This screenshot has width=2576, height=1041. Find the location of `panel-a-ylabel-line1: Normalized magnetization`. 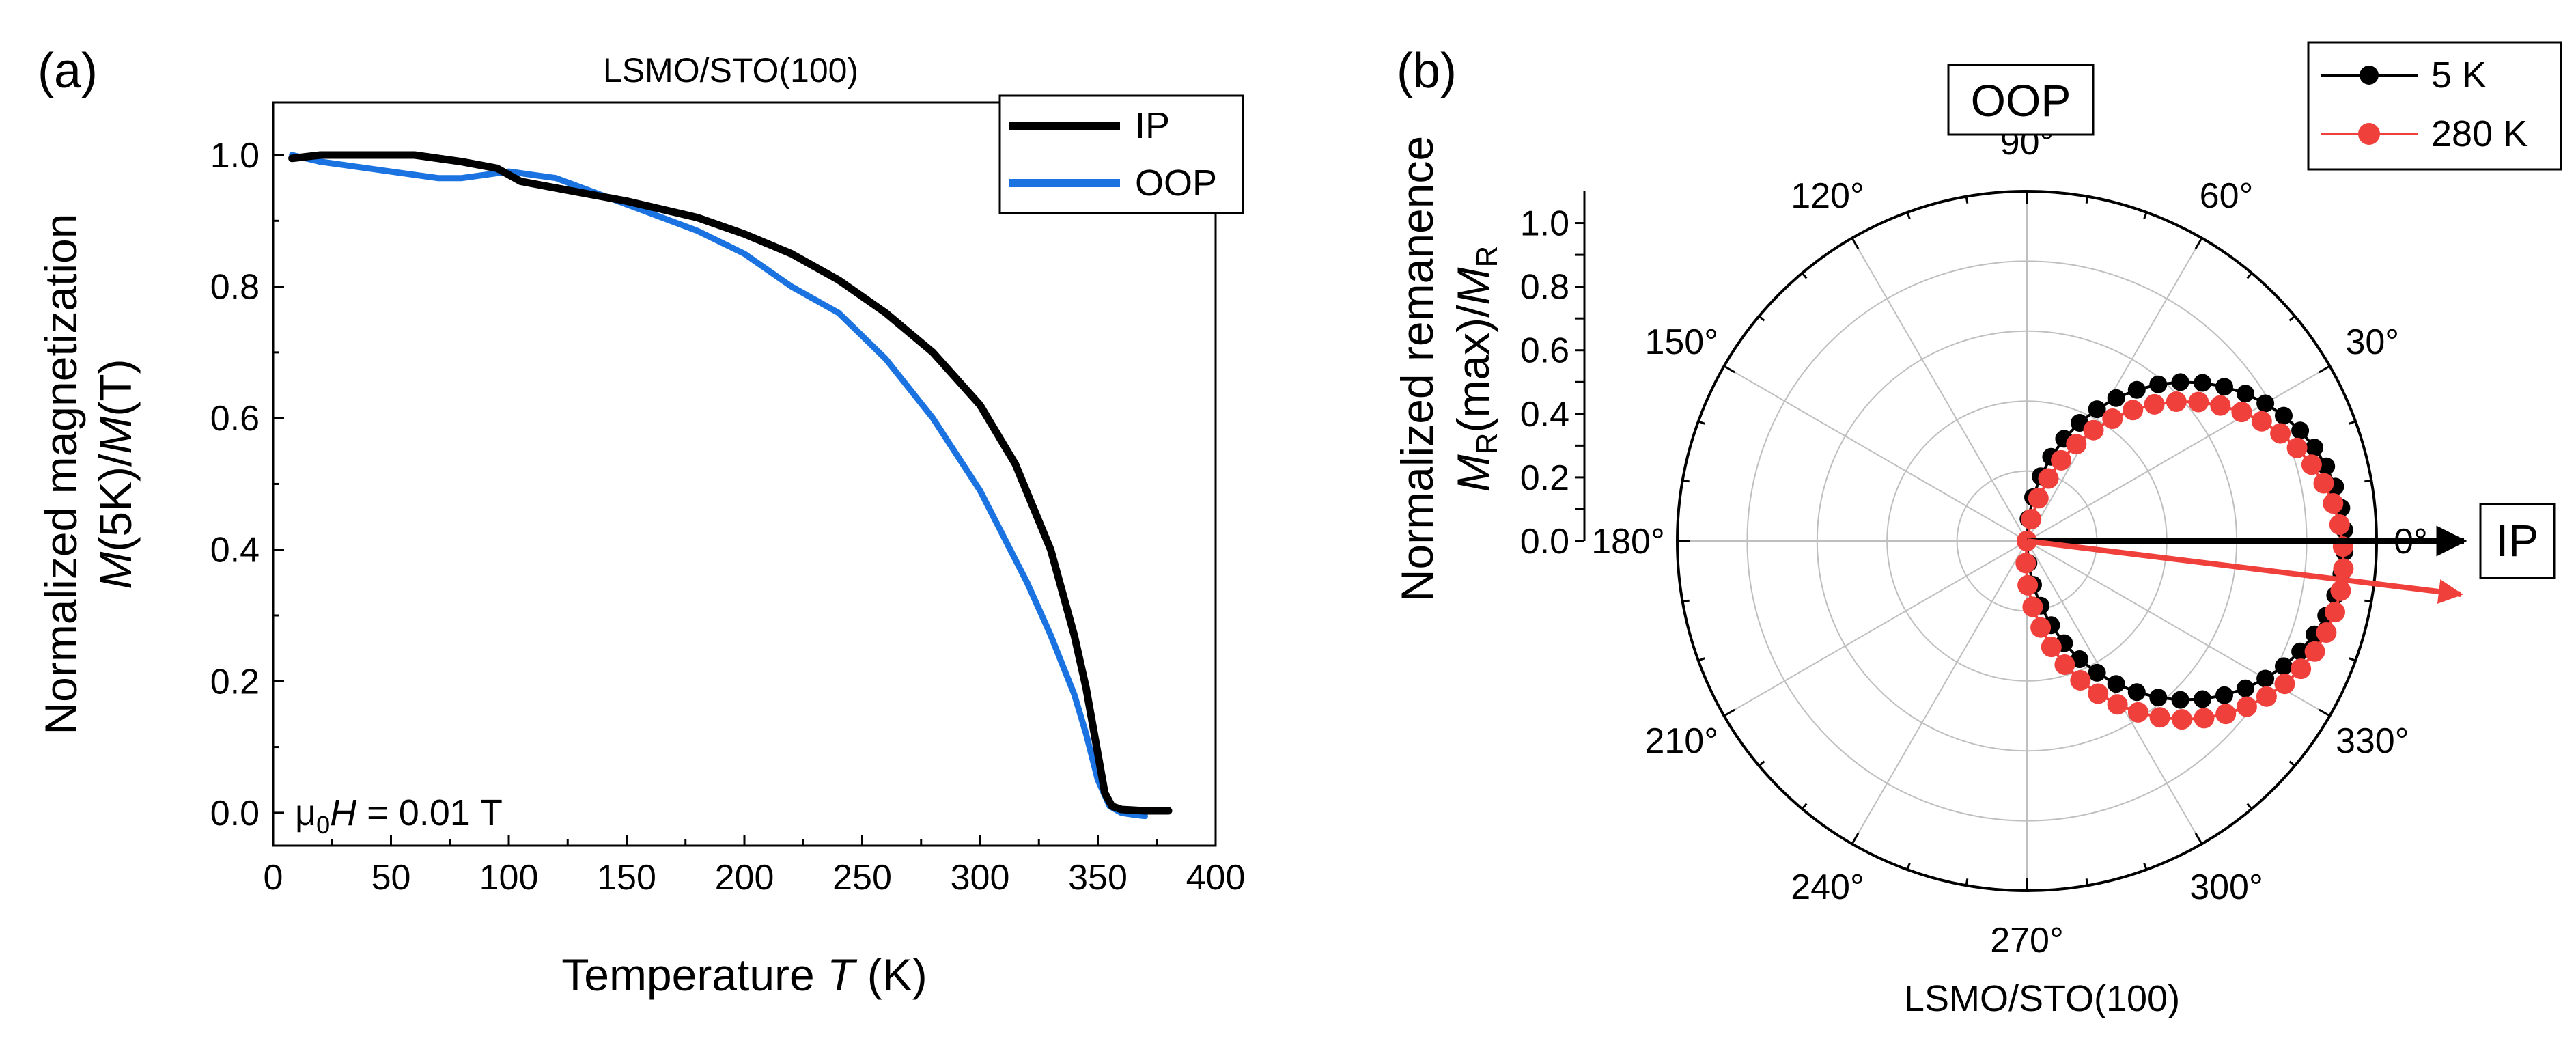

panel-a-ylabel-line1: Normalized magnetization is located at coordinates (61, 473).